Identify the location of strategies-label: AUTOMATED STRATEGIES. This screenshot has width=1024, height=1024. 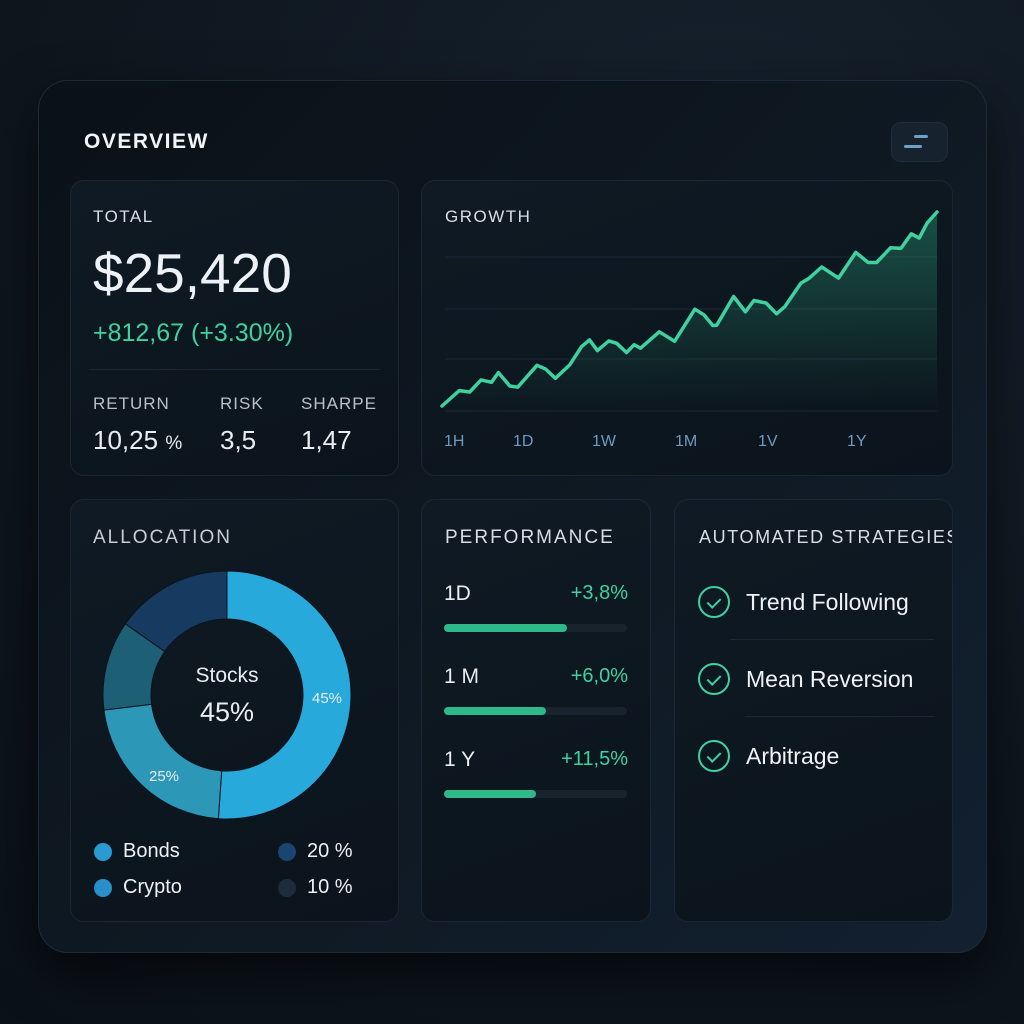
(826, 537).